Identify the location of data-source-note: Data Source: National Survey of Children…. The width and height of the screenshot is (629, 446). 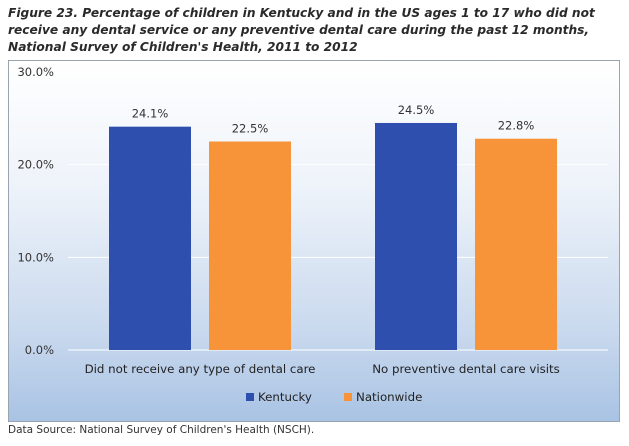
(161, 430).